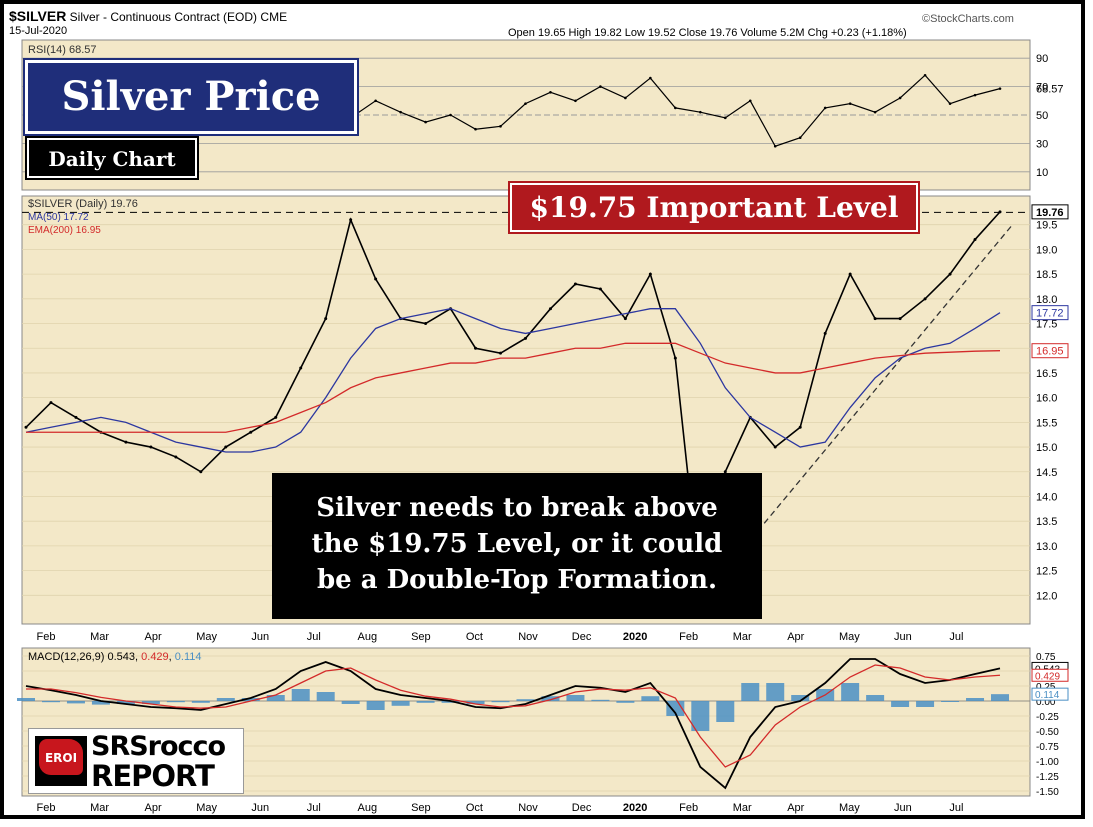  What do you see at coordinates (1042, 173) in the screenshot?
I see `rsi-tick-label: 10` at bounding box center [1042, 173].